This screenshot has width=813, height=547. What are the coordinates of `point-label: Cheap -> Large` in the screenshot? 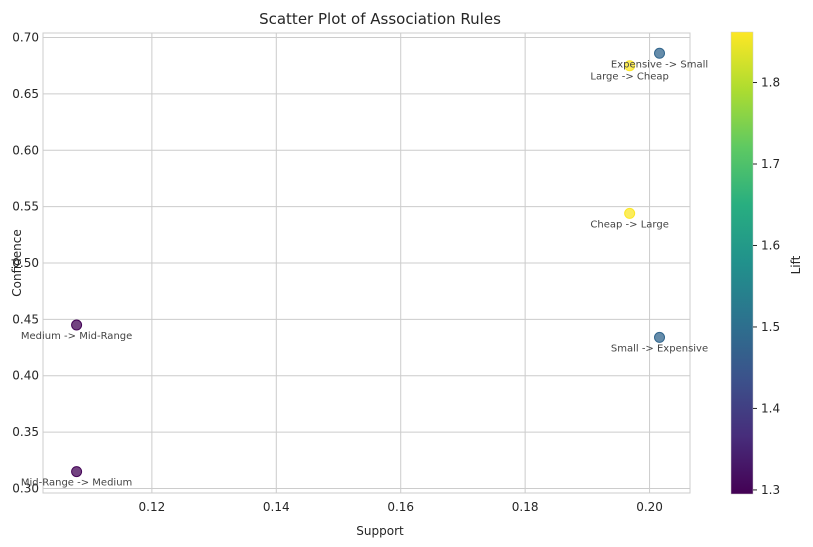 It's located at (629, 224).